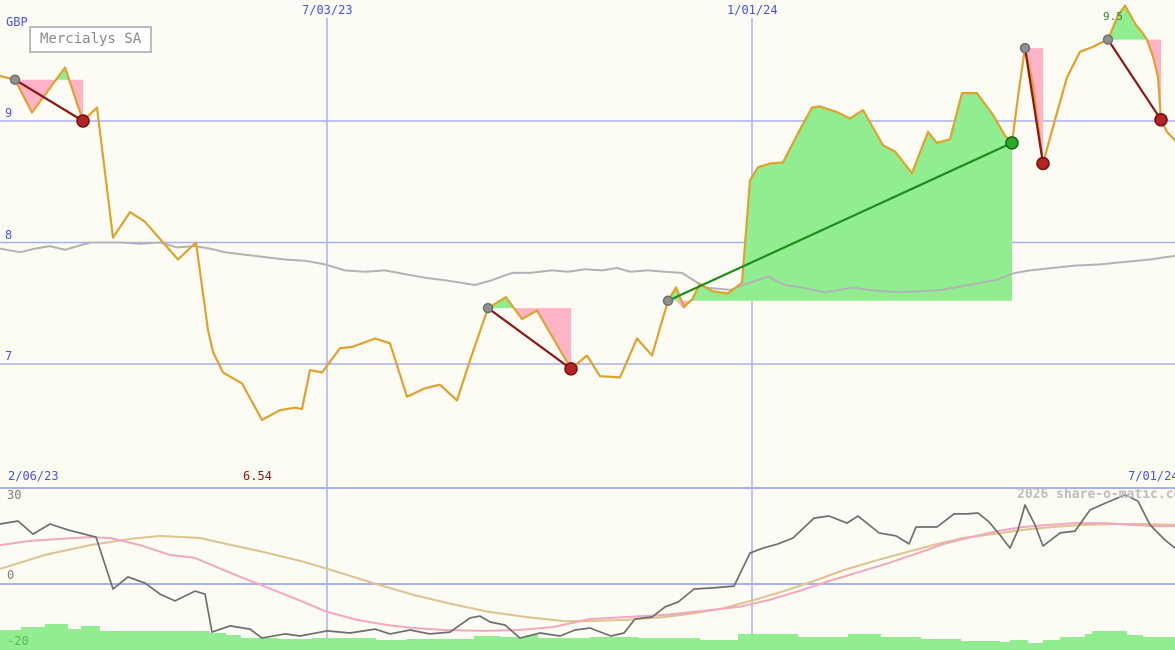  Describe the element at coordinates (18, 641) in the screenshot. I see `oscillator-label-minus20: -20` at that location.